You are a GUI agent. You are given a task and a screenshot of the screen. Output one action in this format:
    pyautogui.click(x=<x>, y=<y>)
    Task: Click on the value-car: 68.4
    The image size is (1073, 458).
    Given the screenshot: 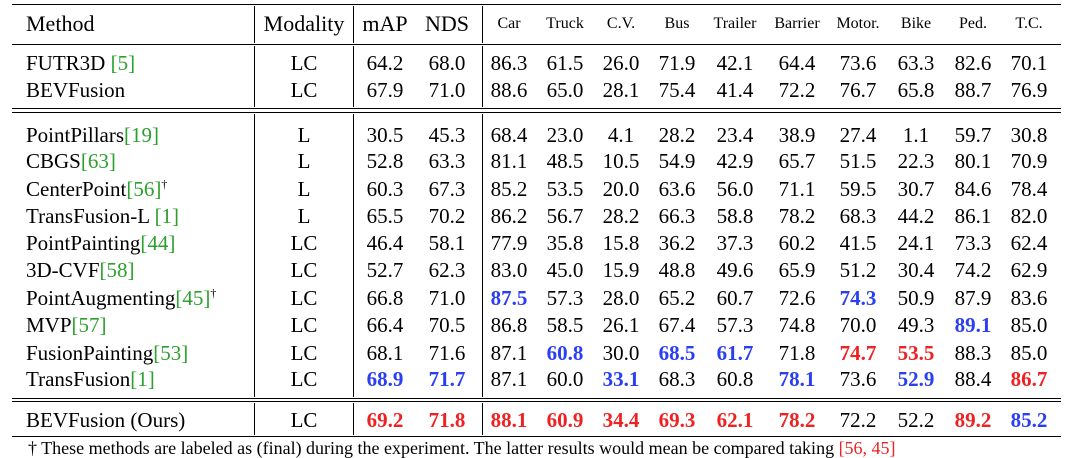 What is the action you would take?
    pyautogui.click(x=509, y=135)
    